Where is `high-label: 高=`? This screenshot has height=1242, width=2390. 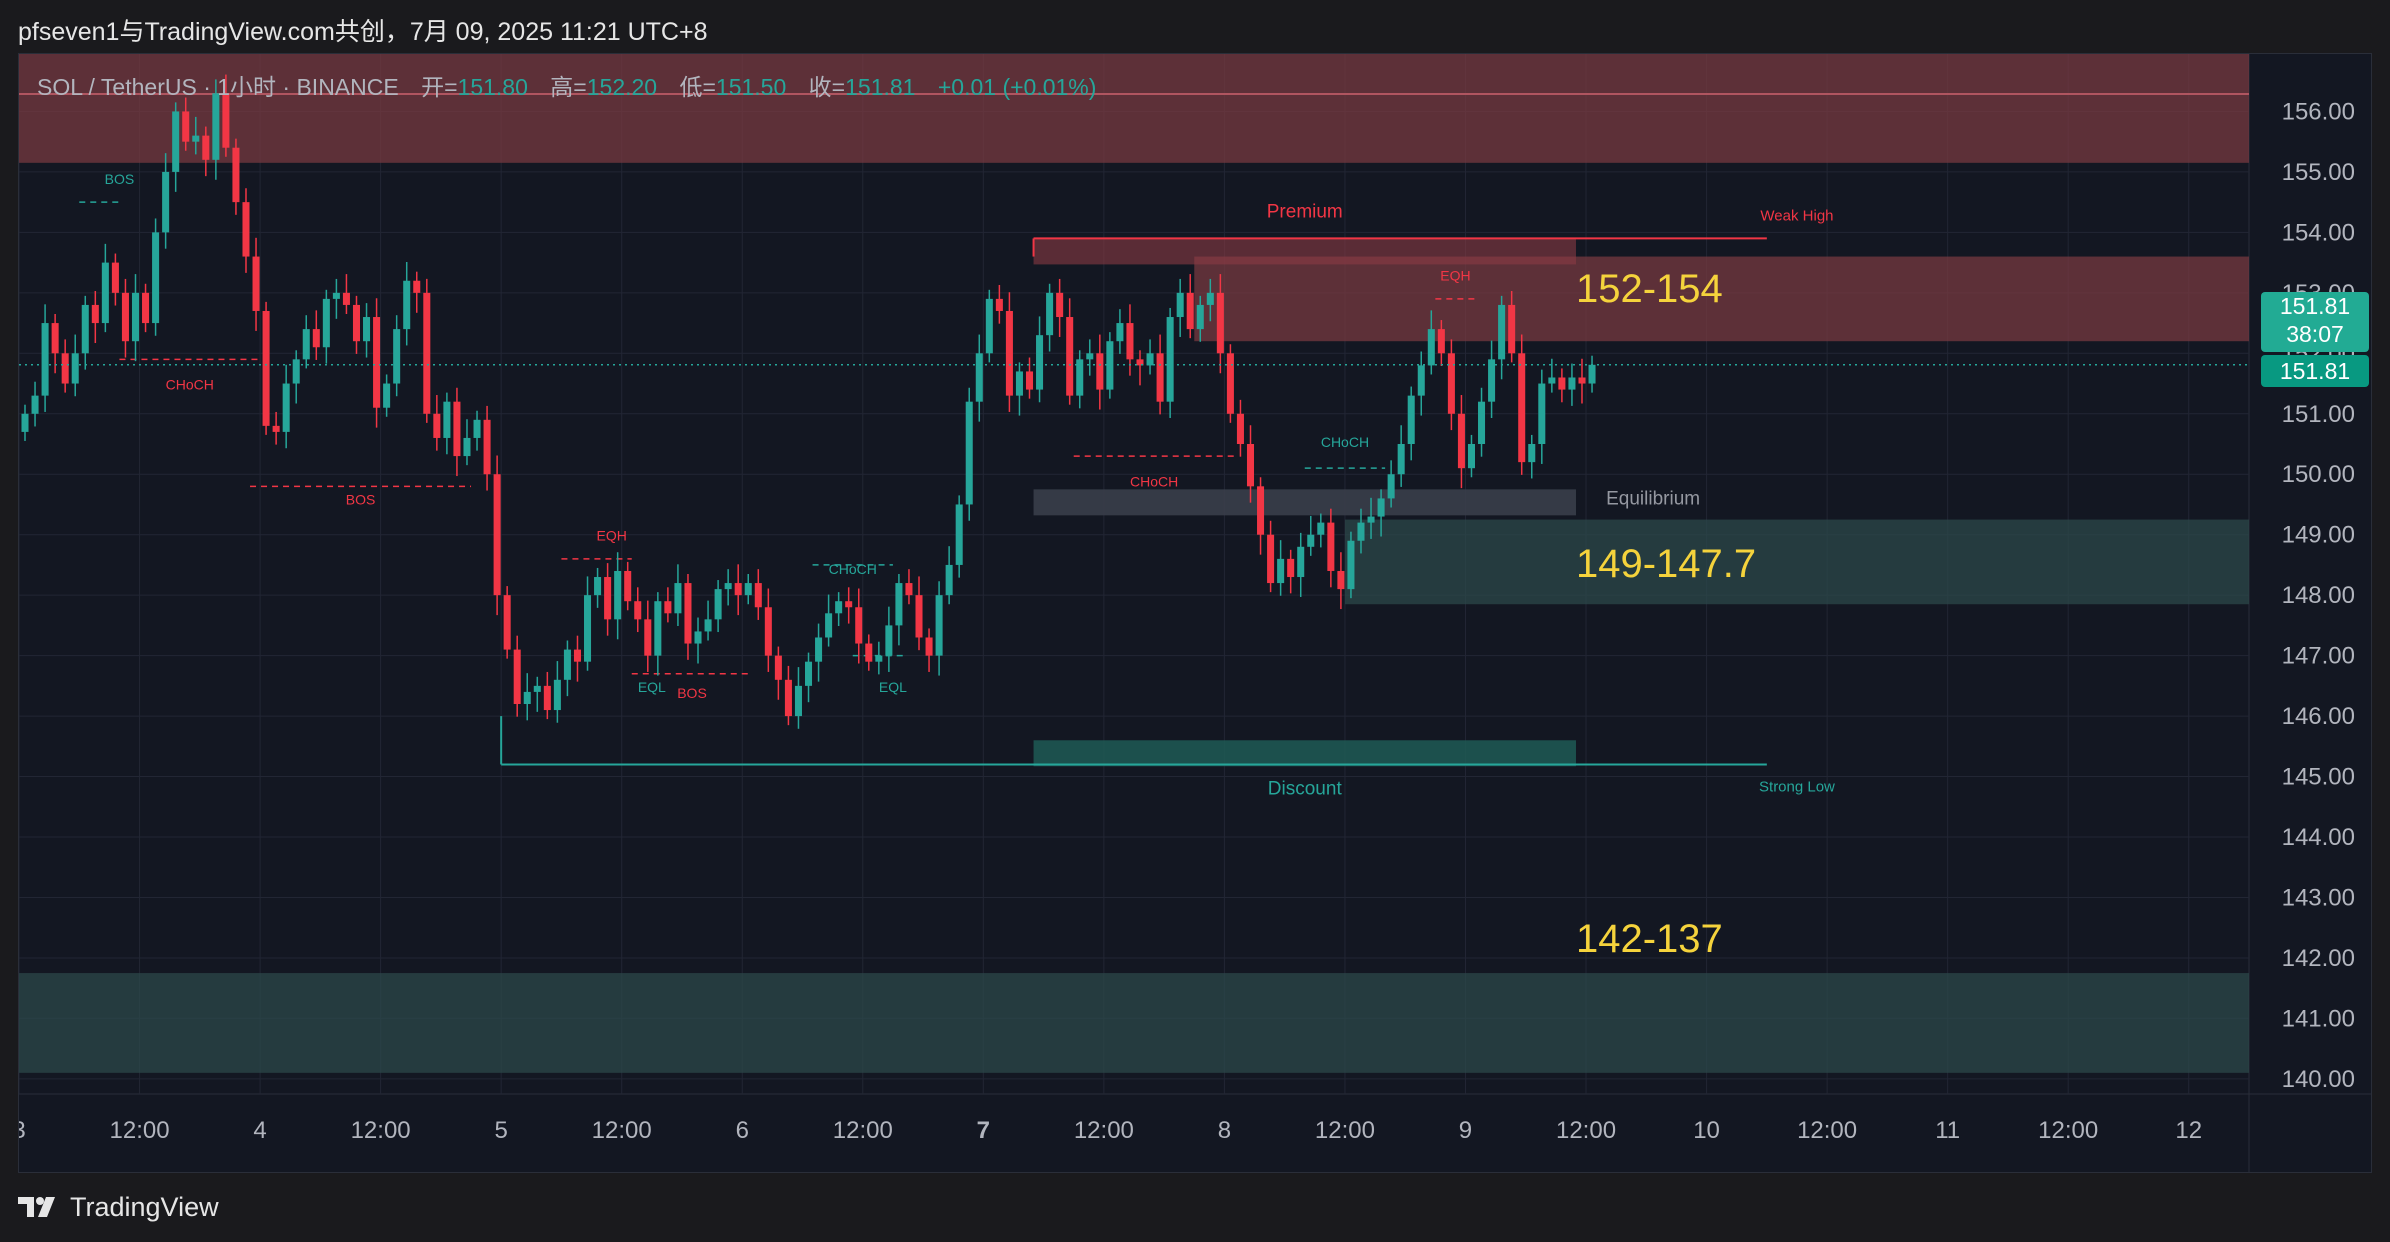 high-label: 高= is located at coordinates (568, 87).